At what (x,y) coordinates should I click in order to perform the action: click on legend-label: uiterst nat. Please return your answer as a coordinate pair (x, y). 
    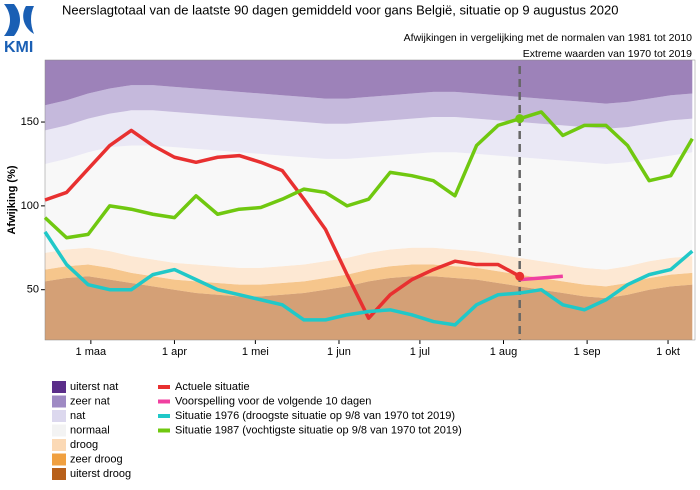
    Looking at the image, I should click on (94, 387).